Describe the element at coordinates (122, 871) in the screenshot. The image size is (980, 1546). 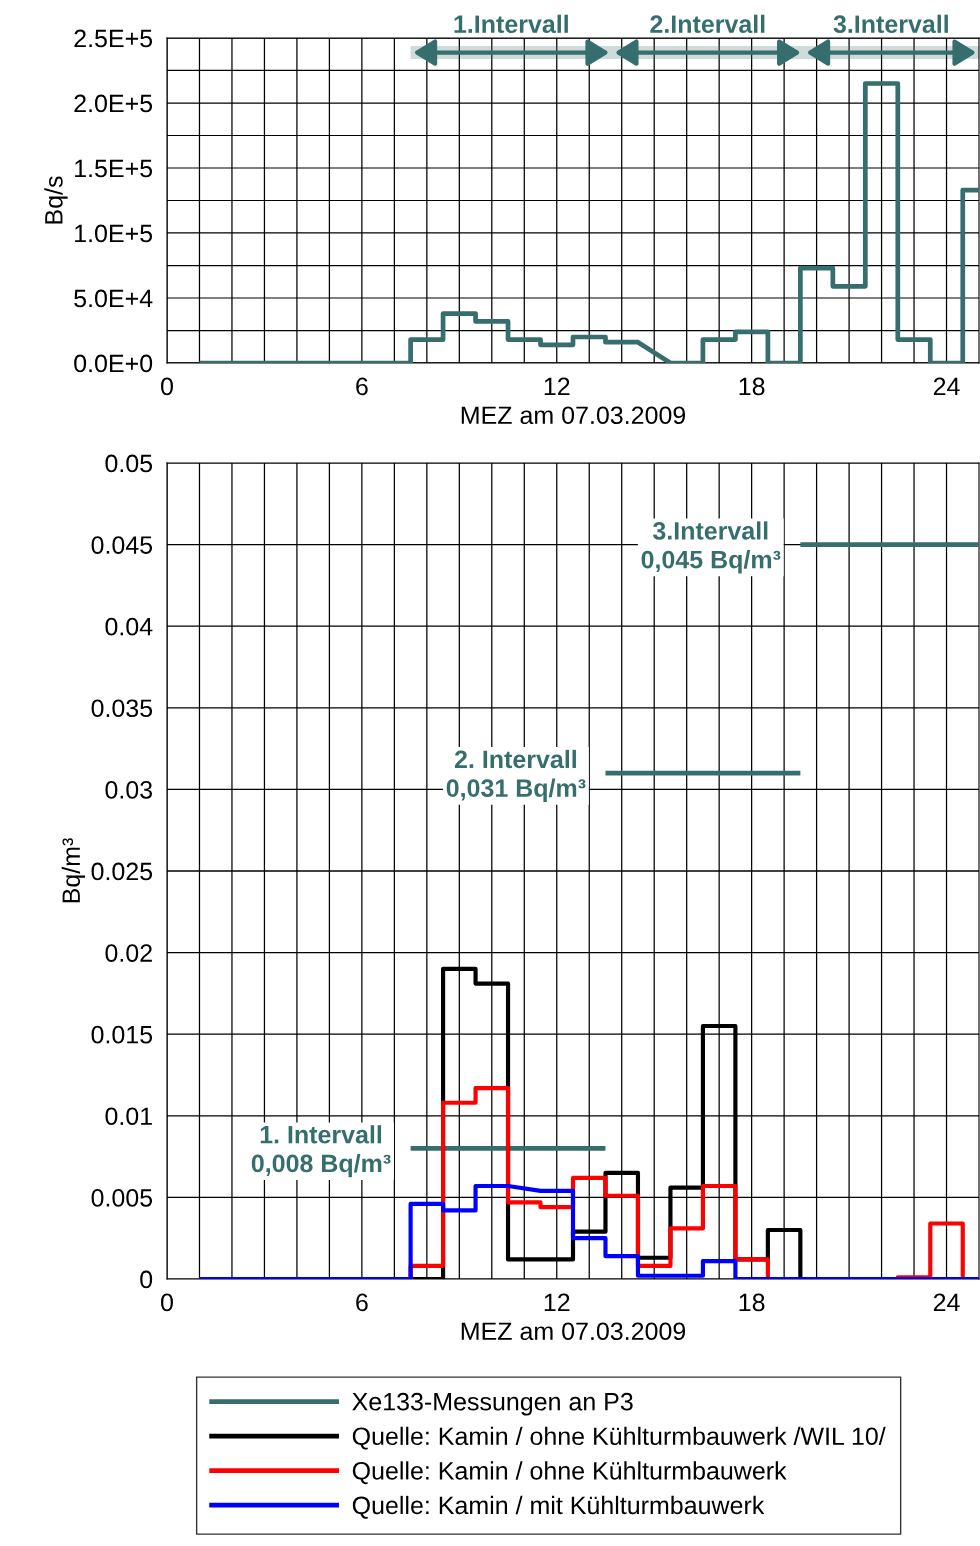
I see `y-tick-label: 0.025` at that location.